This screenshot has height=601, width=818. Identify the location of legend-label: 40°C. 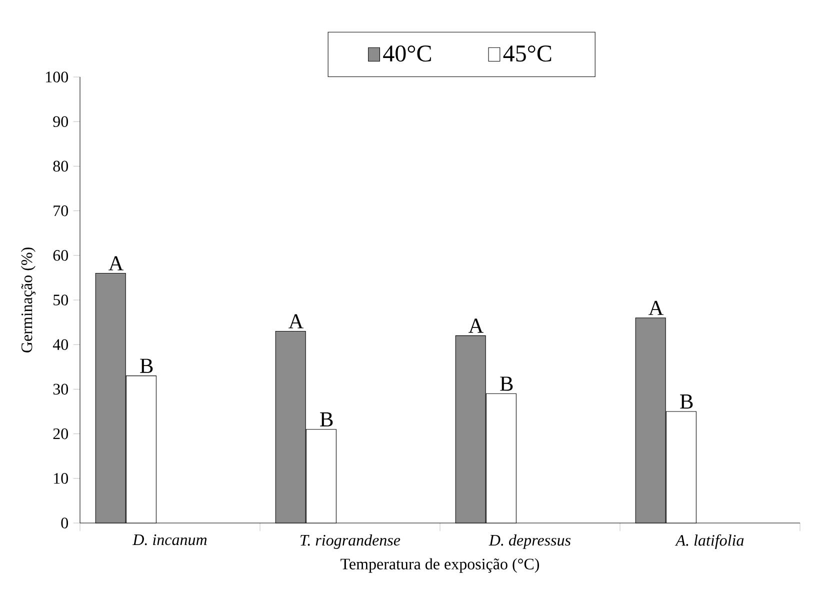
(407, 53).